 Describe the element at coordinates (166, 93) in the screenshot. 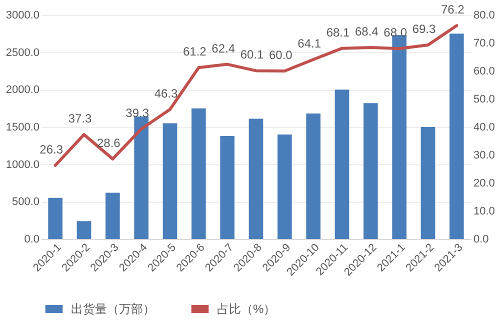

I see `data-label: 46.3` at that location.